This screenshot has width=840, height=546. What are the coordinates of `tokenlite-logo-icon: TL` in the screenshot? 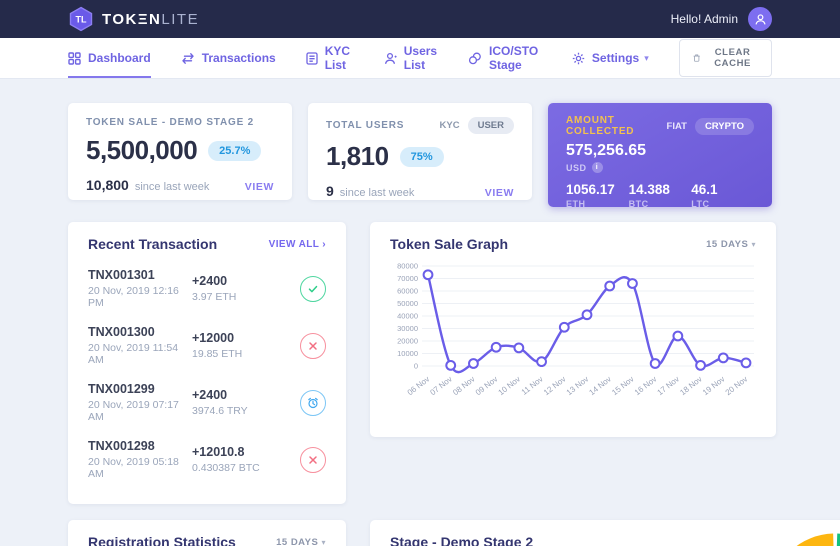 It's located at (81, 19).